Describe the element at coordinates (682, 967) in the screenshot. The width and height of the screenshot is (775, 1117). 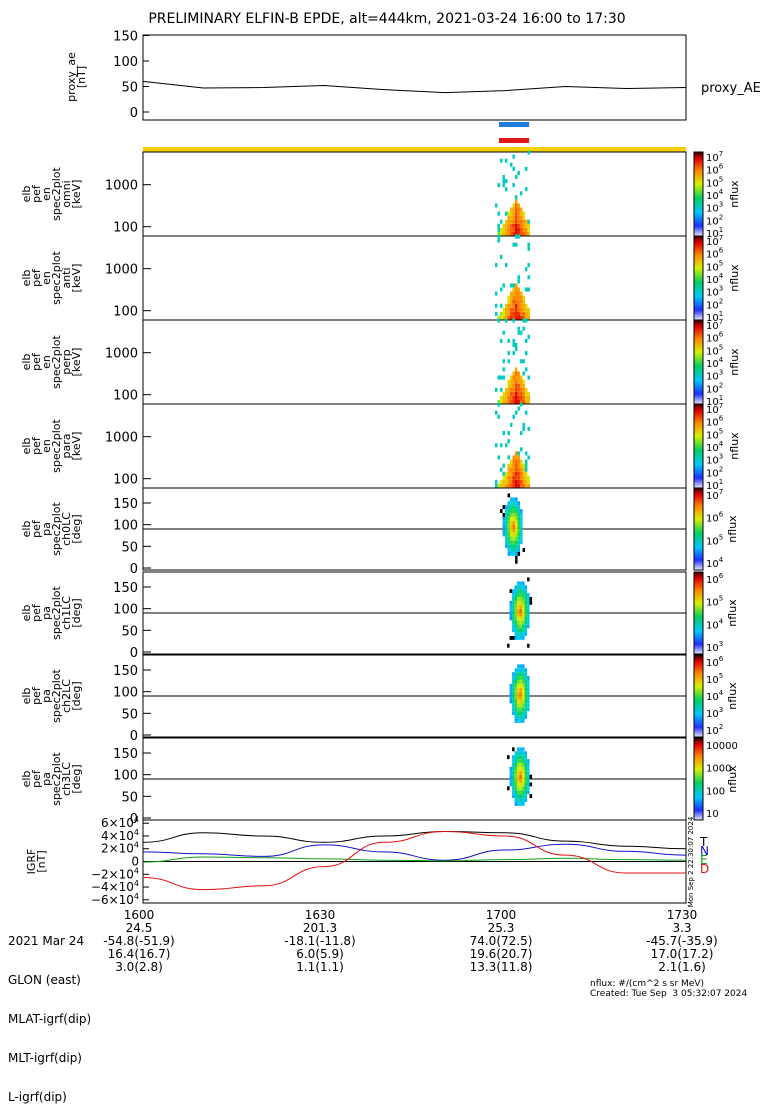
I see `footer-value: 2.1(1.6)` at that location.